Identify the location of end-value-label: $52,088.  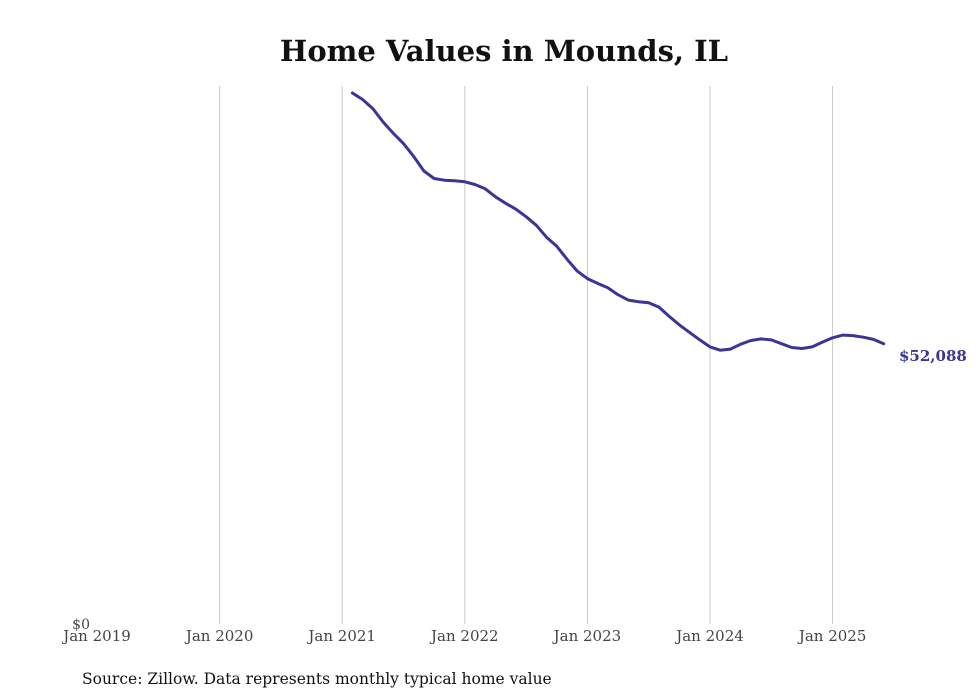
(933, 356).